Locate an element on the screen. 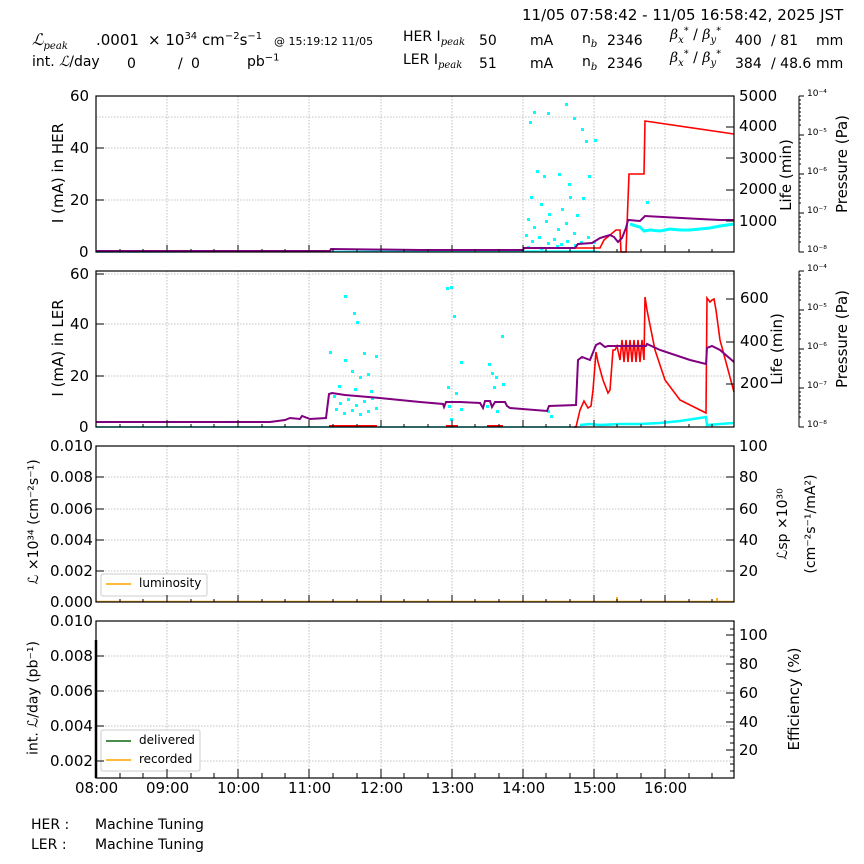 The width and height of the screenshot is (864, 864). xtick-label: 12:00 is located at coordinates (382, 788).